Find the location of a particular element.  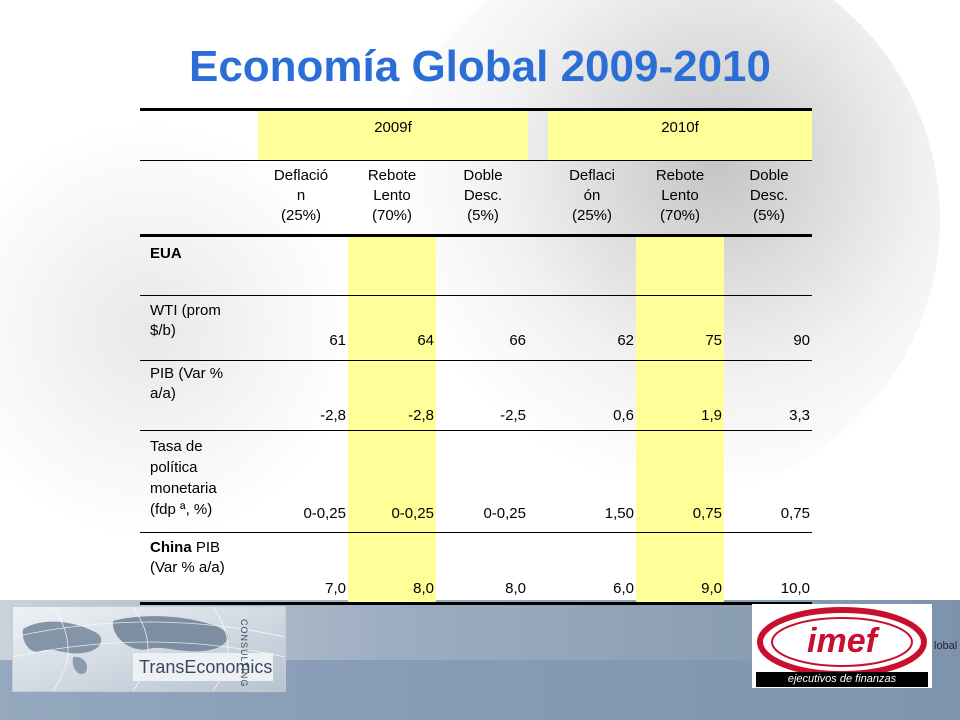

scenario-header-deflacion-2009: Deflació n (25%) is located at coordinates (301, 195).